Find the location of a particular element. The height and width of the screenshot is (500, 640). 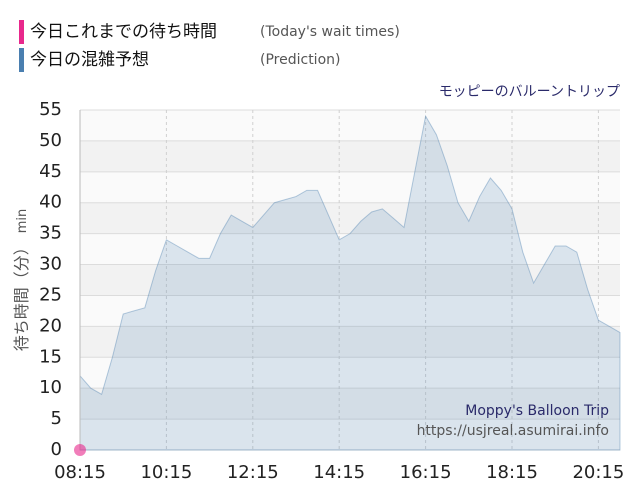

x-tick-label: 12:15 is located at coordinates (253, 472).